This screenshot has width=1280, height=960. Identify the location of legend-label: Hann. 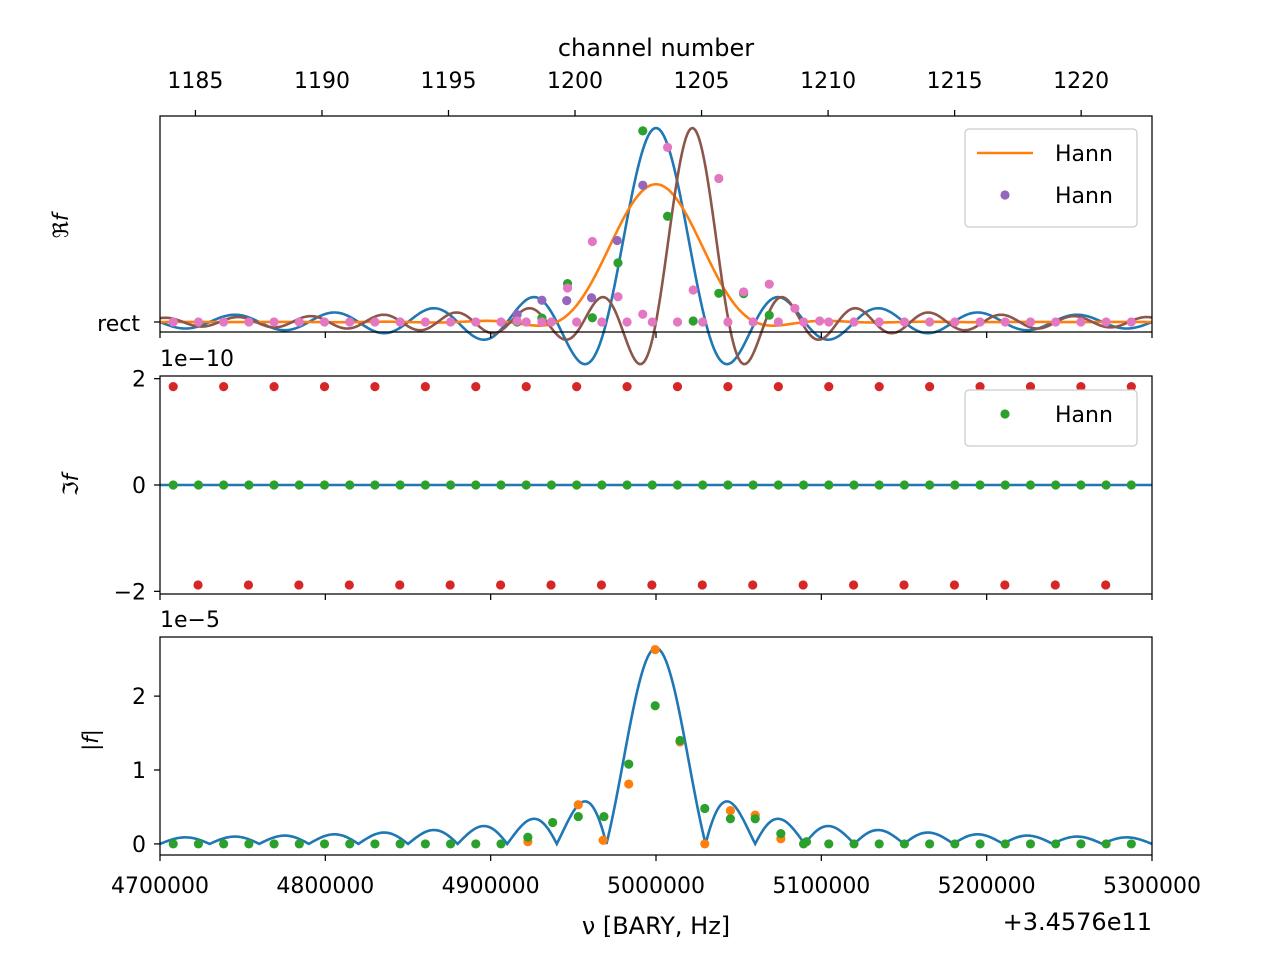
(1084, 154).